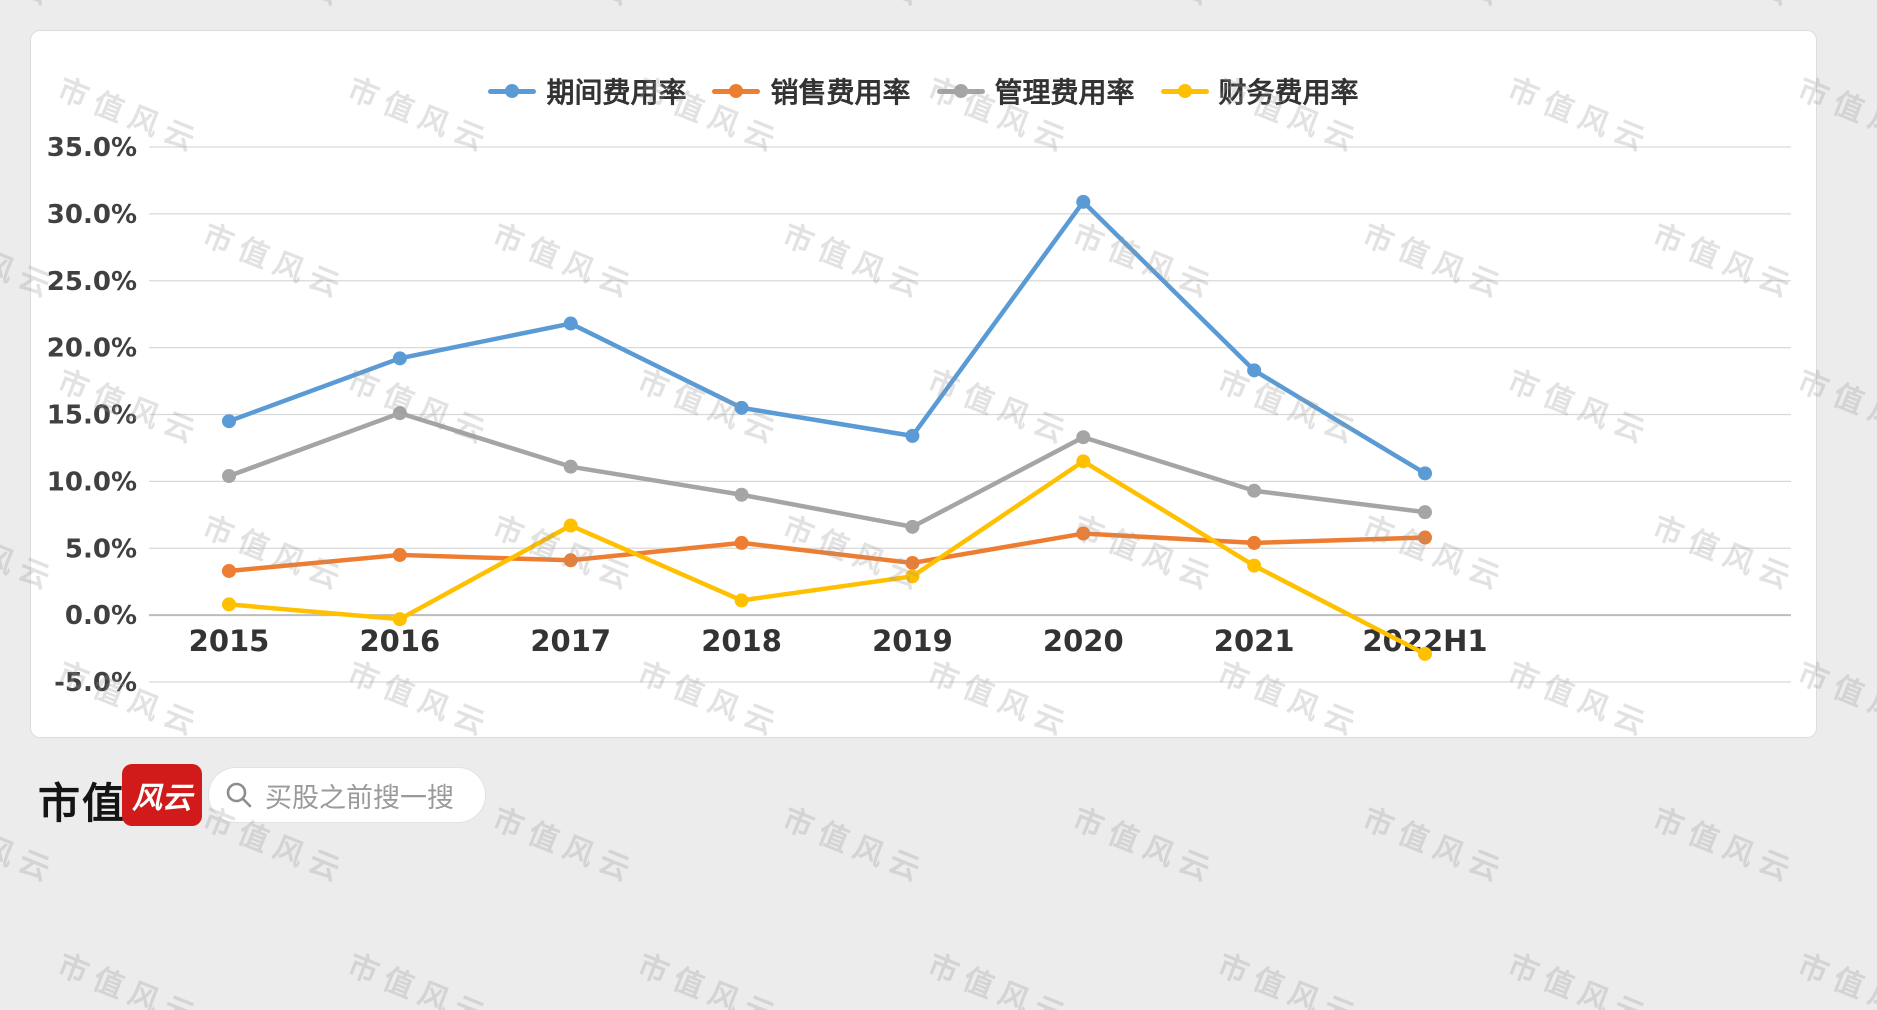 This screenshot has width=1877, height=1010. I want to click on x-axis-tick: 2019, so click(912, 641).